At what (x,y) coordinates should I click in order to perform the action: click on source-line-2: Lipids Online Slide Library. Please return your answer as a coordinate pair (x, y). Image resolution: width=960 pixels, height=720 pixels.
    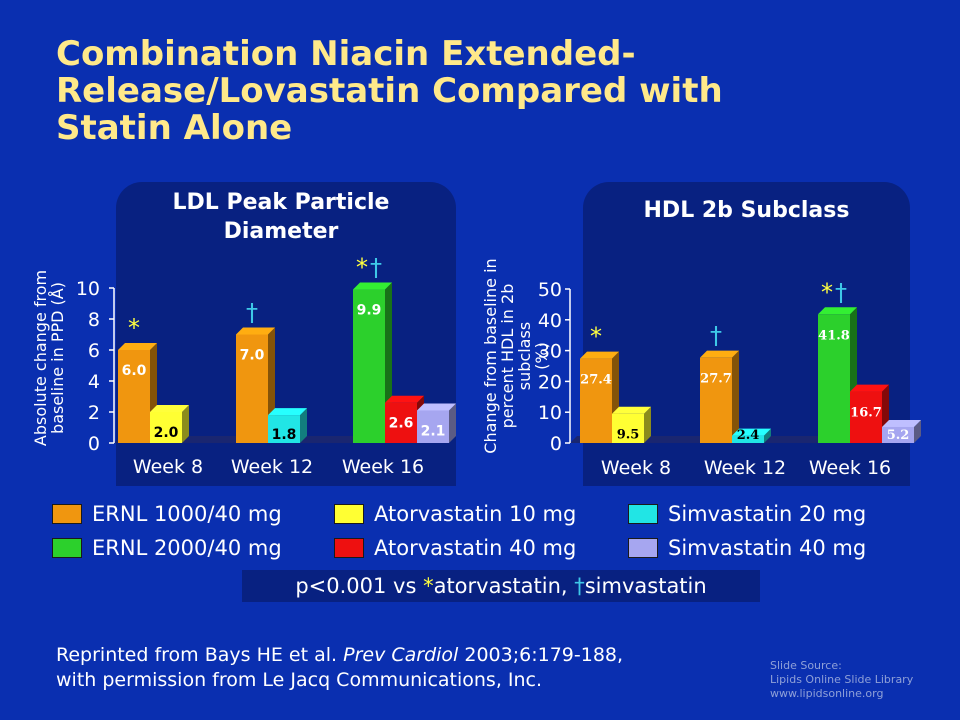
    Looking at the image, I should click on (842, 679).